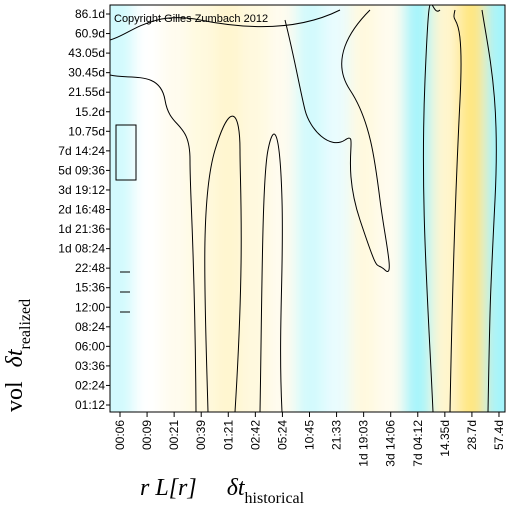  I want to click on x-tick-label: 57.4d, so click(499, 435).